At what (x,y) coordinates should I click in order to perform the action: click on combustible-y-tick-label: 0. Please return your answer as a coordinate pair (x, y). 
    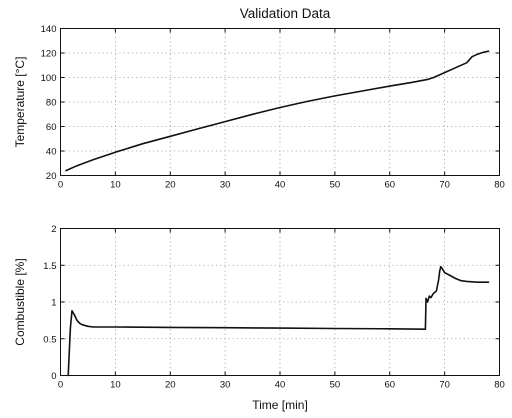
    Looking at the image, I should click on (53, 376).